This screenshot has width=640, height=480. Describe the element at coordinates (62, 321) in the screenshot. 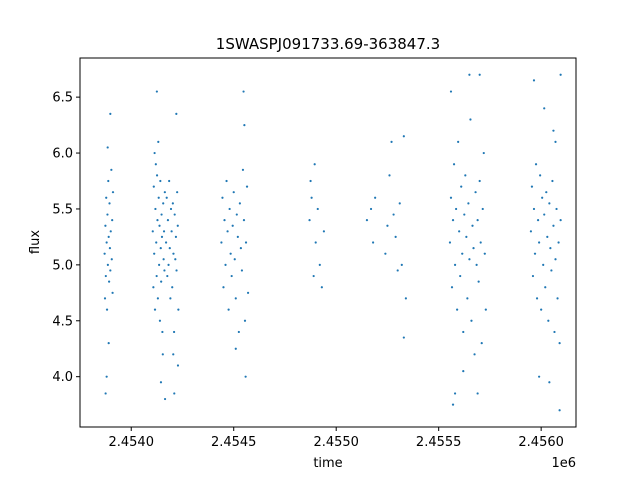

I see `y-tick-label: 4.5` at that location.